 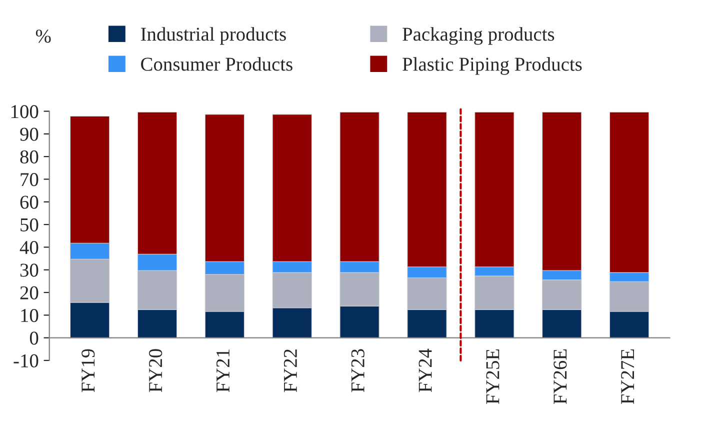 What do you see at coordinates (627, 376) in the screenshot?
I see `x-tick-label: FY27E` at bounding box center [627, 376].